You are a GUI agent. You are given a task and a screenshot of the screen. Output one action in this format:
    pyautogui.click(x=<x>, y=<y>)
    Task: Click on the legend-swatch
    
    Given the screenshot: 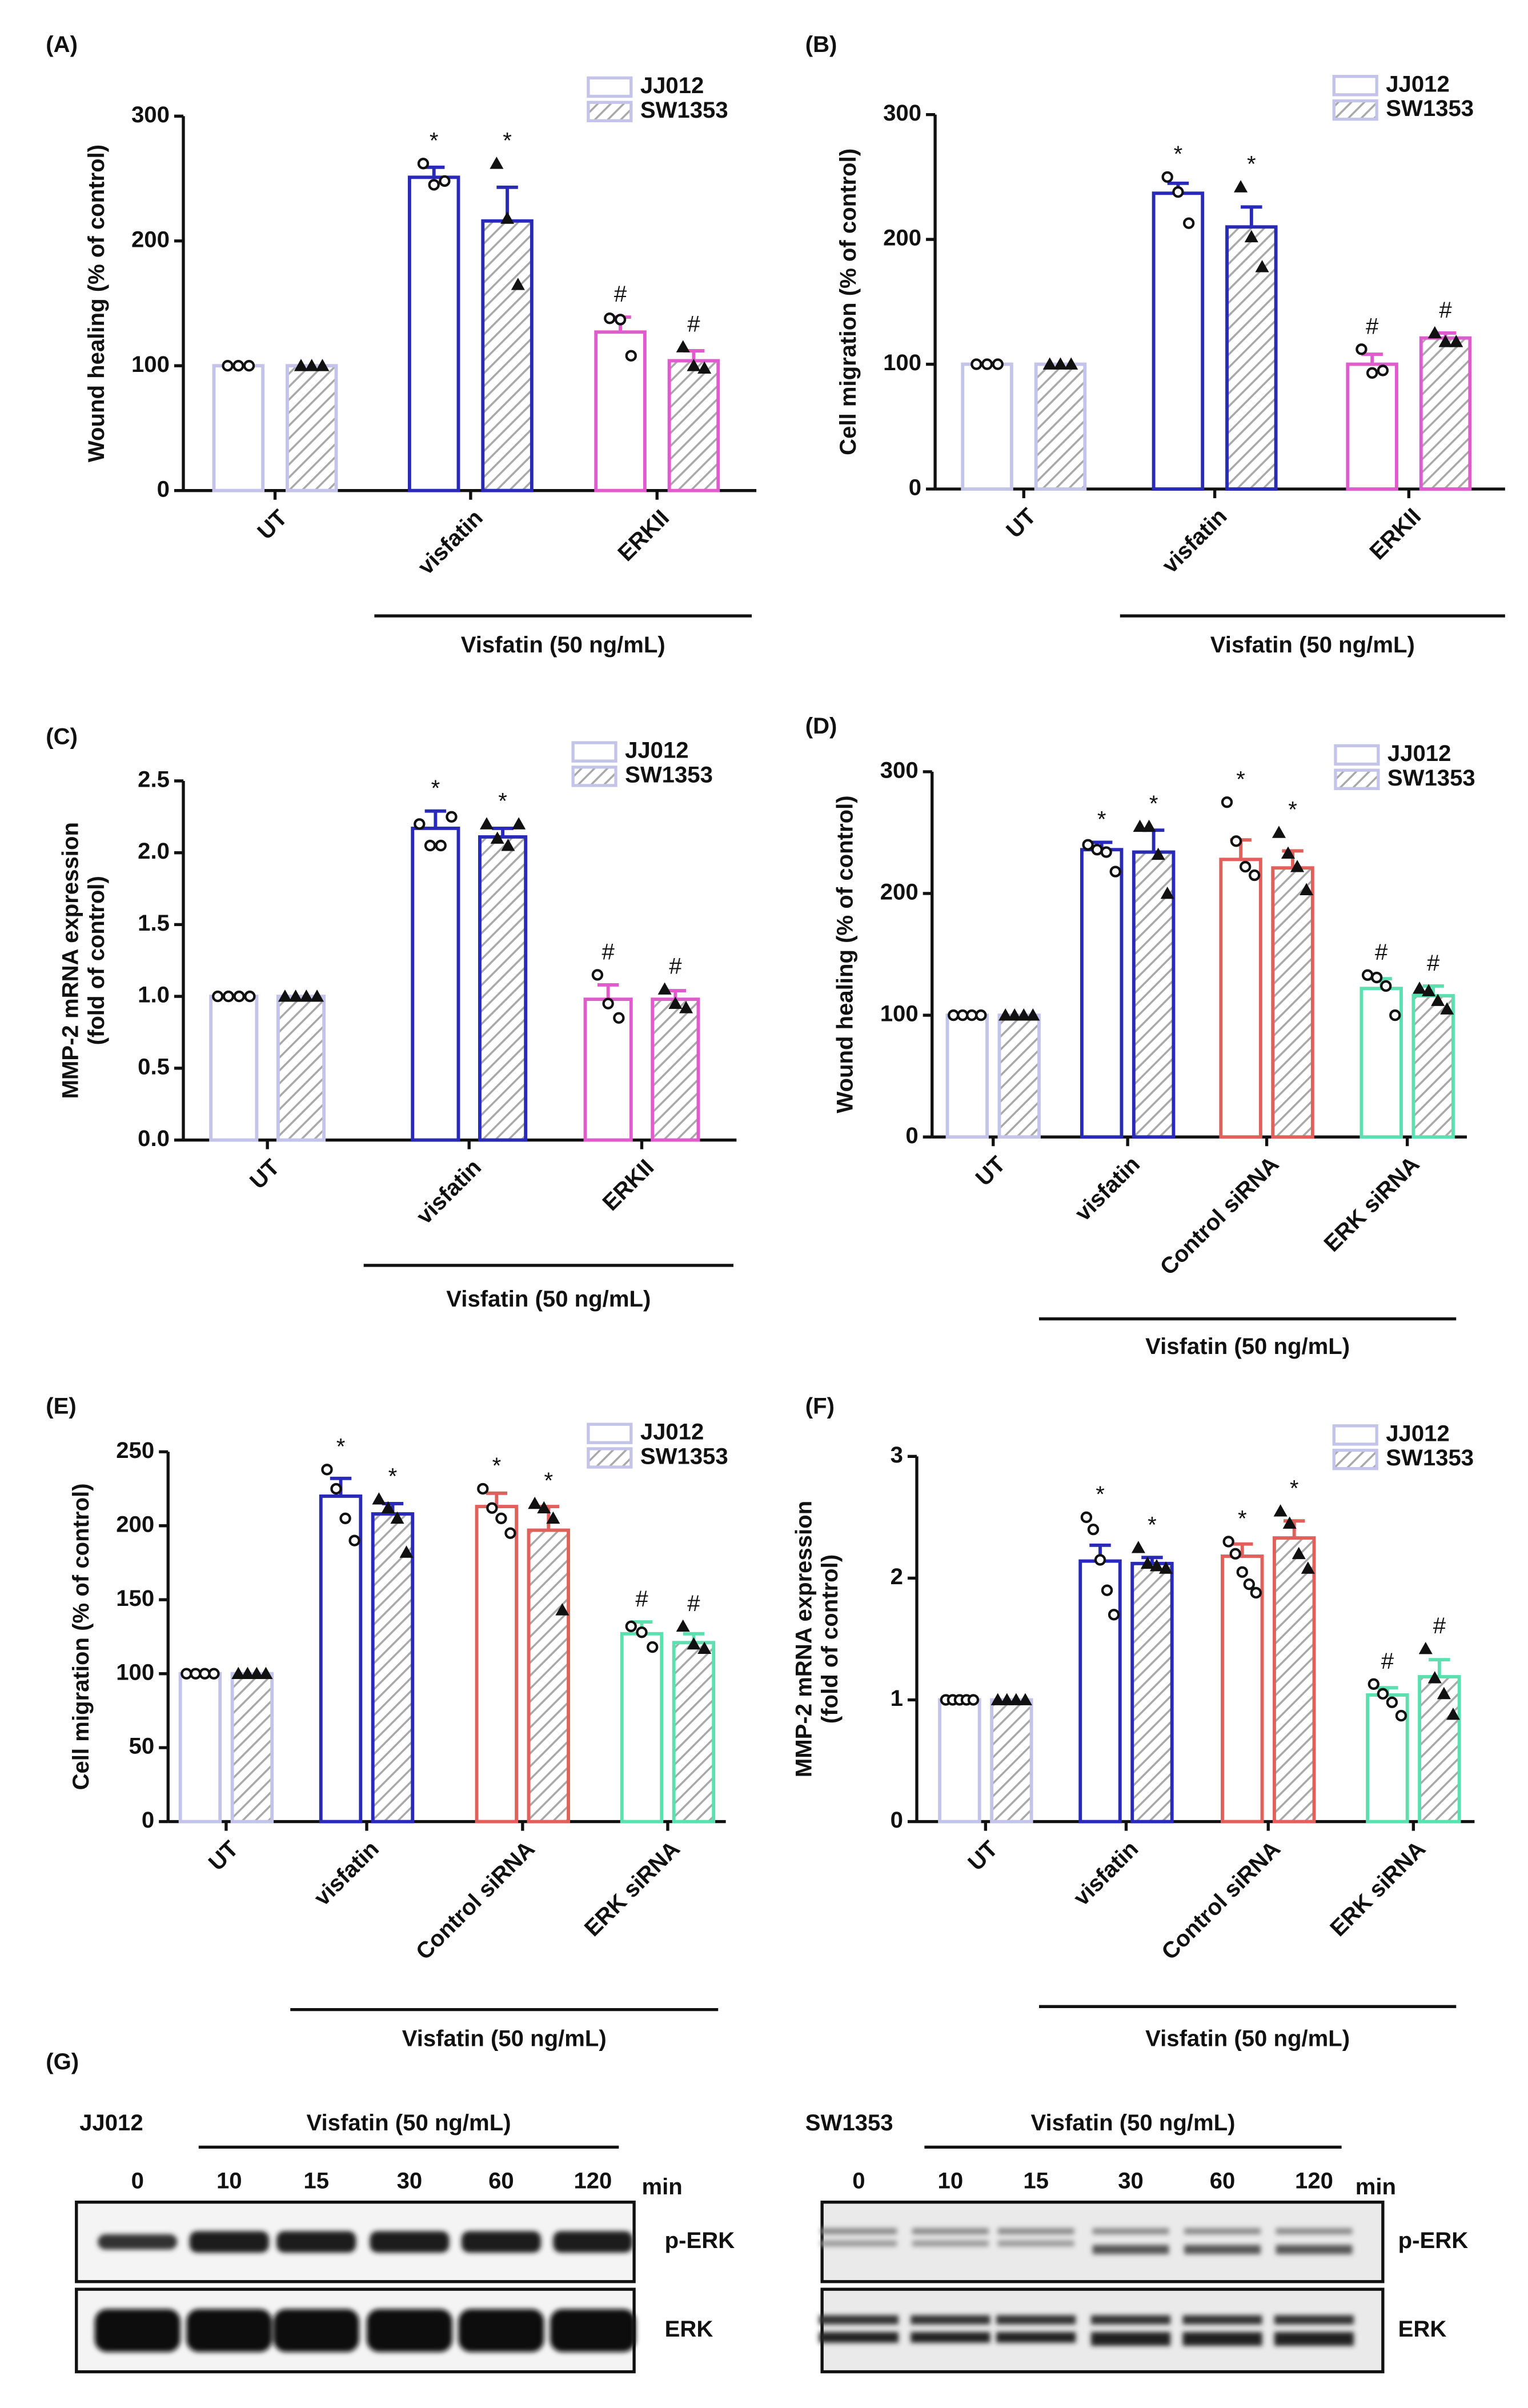 What is the action you would take?
    pyautogui.click(x=610, y=1433)
    